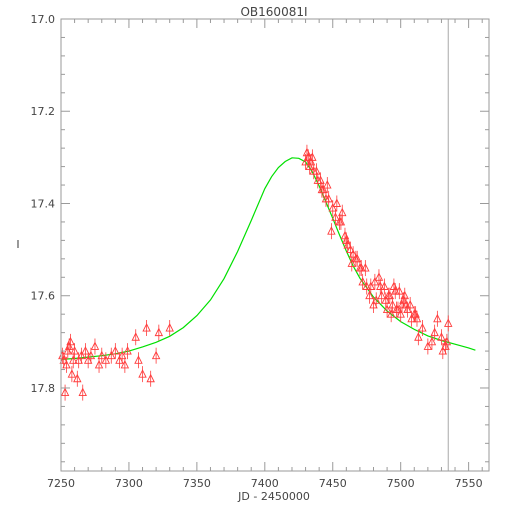  What do you see at coordinates (61, 483) in the screenshot?
I see `x-tick-label: 7250` at bounding box center [61, 483].